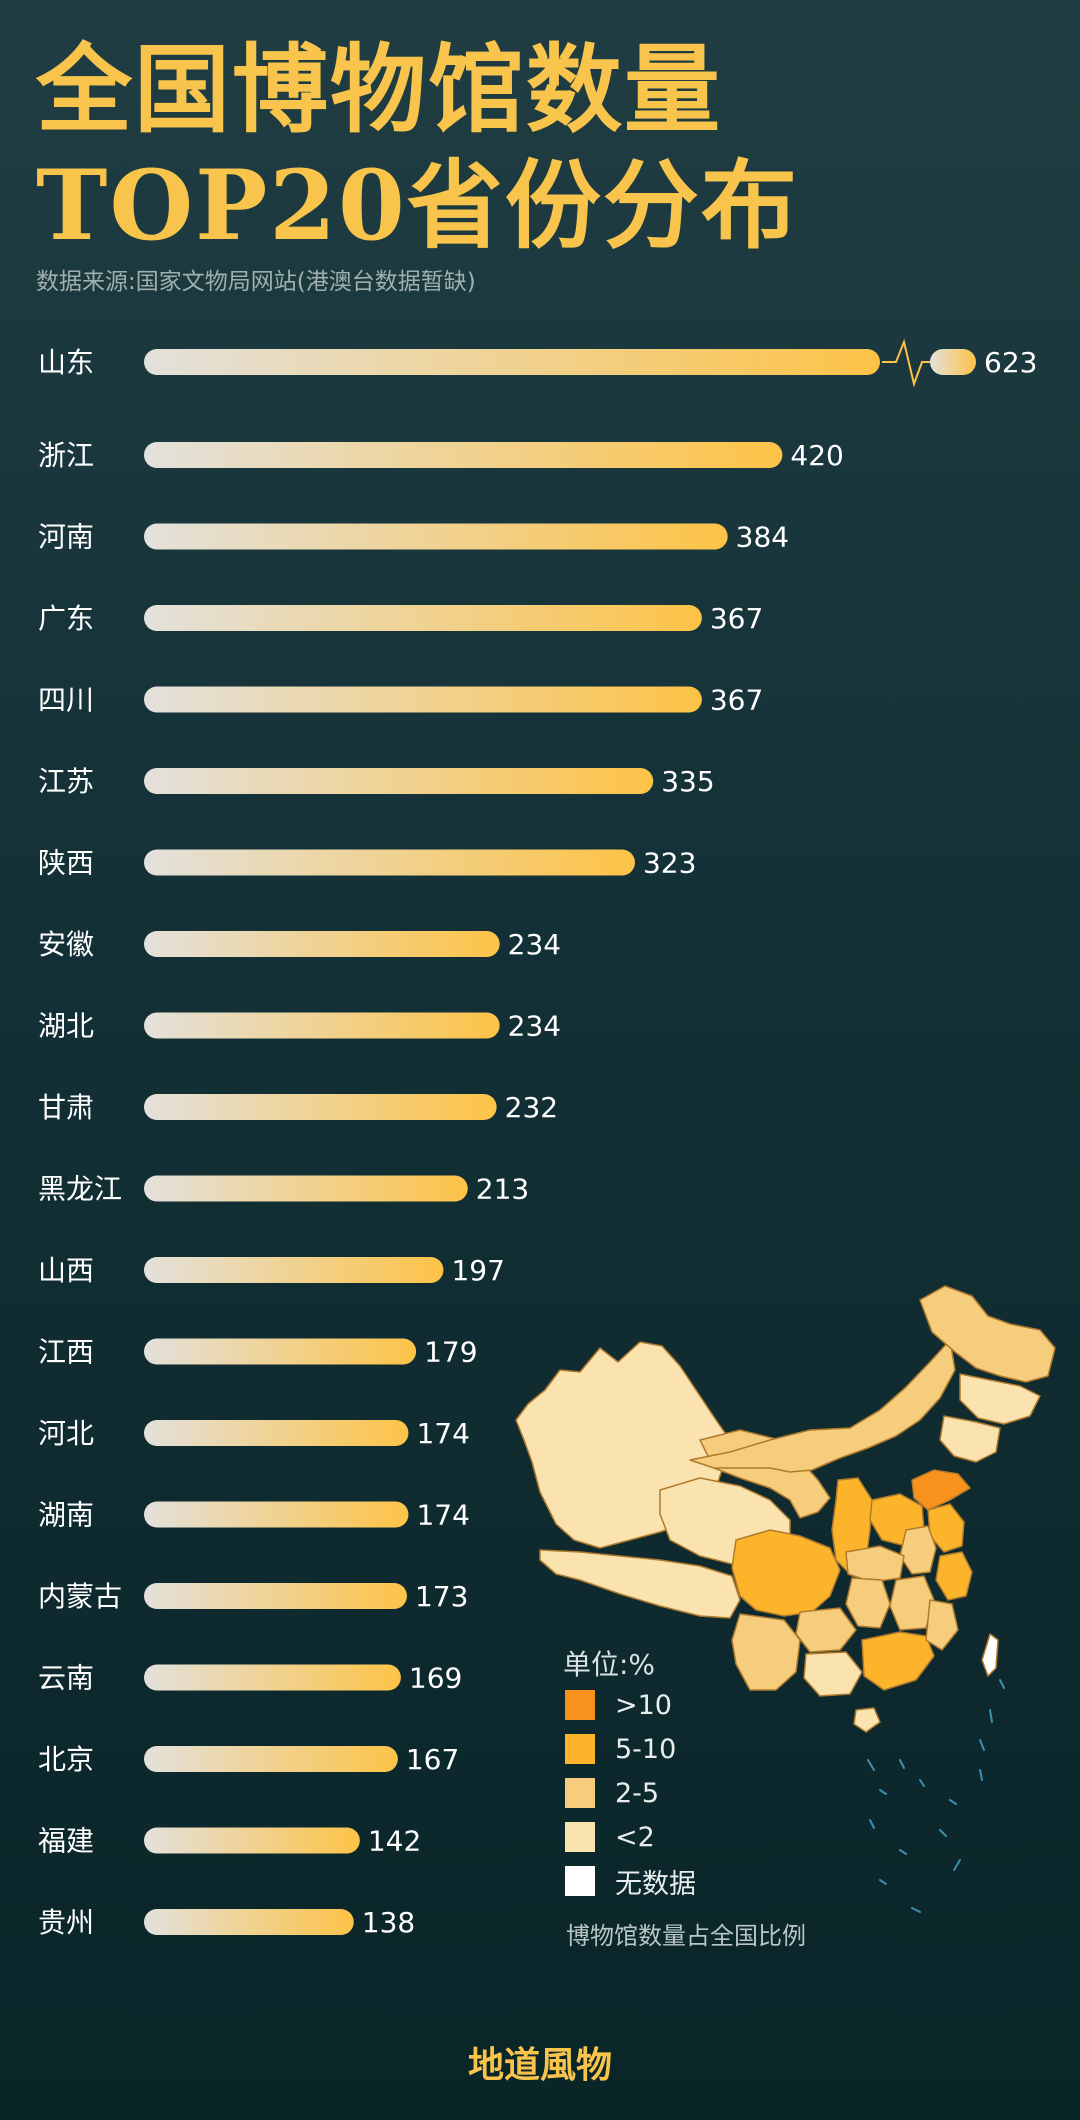  Describe the element at coordinates (80, 1596) in the screenshot. I see `category-label: 内蒙古` at that location.